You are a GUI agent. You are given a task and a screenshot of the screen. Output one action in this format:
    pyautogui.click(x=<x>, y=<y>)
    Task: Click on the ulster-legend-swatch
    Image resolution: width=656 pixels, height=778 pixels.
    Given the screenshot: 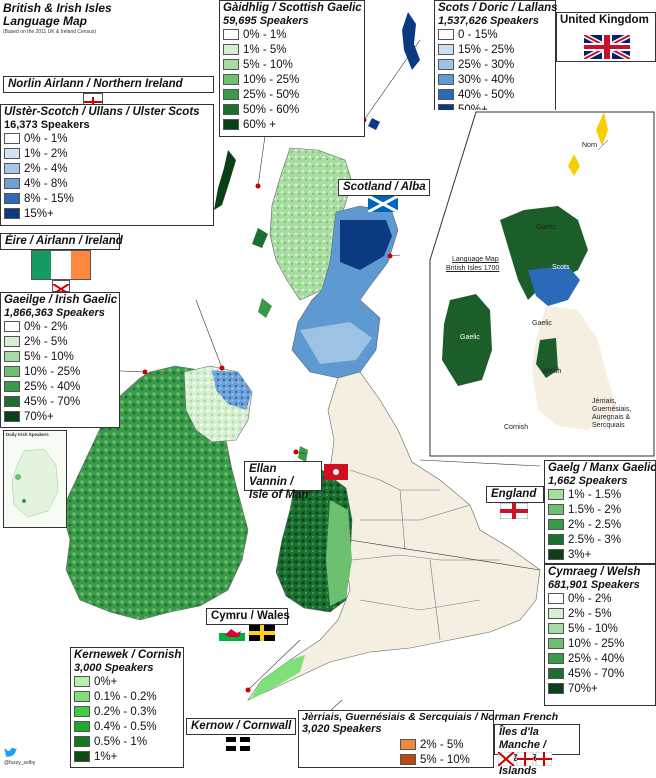 What is the action you would take?
    pyautogui.click(x=12, y=168)
    